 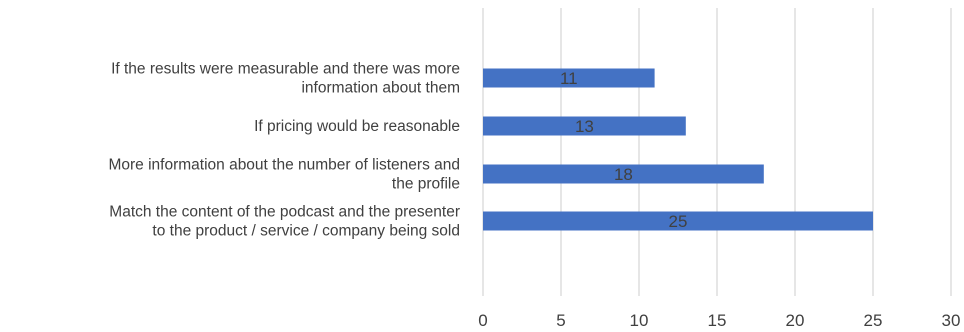 I want to click on data-labels: 11 13 18 25, so click(x=623, y=150).